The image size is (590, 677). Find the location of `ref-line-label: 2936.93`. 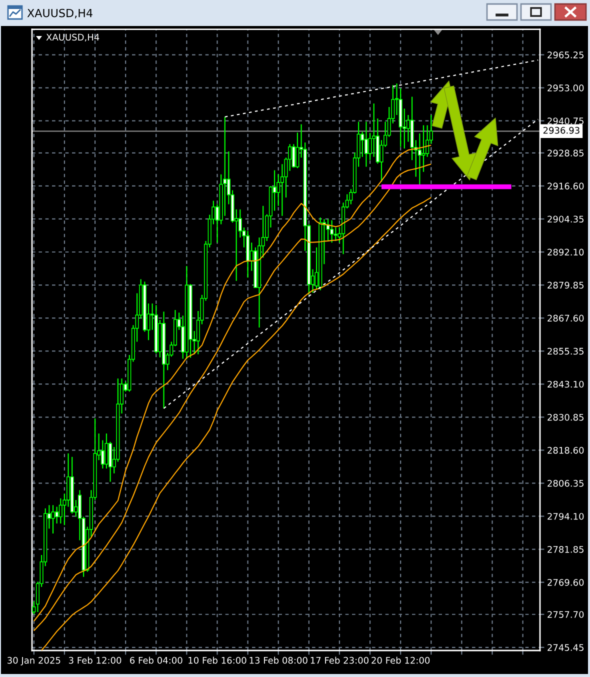

ref-line-label: 2936.93 is located at coordinates (561, 130).